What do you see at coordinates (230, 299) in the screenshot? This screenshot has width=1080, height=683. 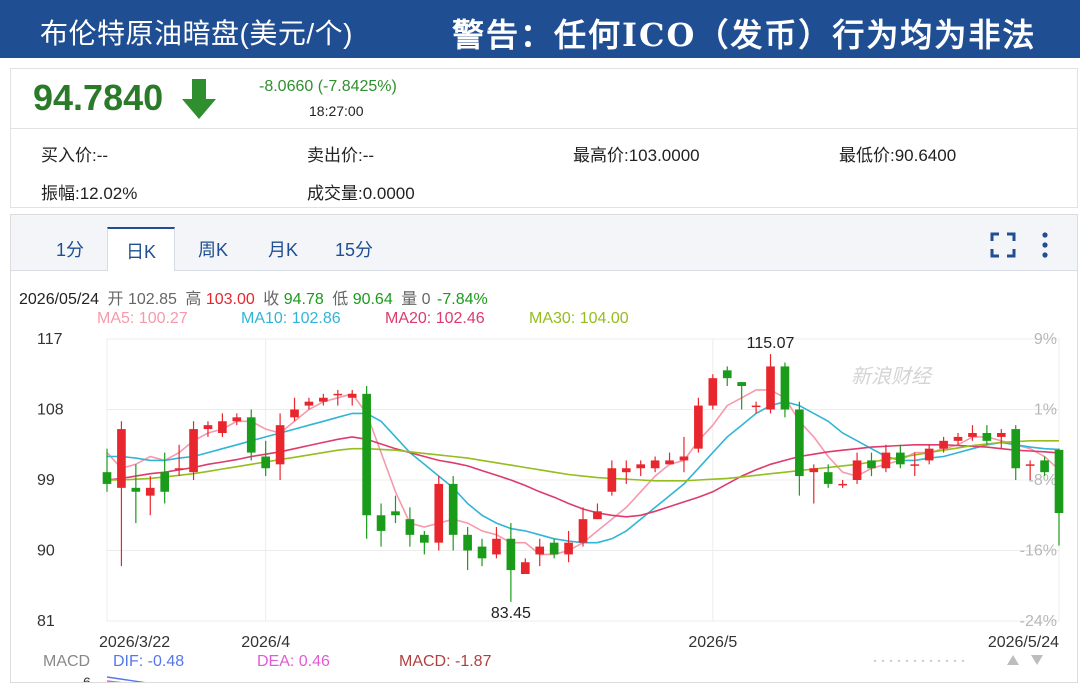 I see `info-high: 103.00` at bounding box center [230, 299].